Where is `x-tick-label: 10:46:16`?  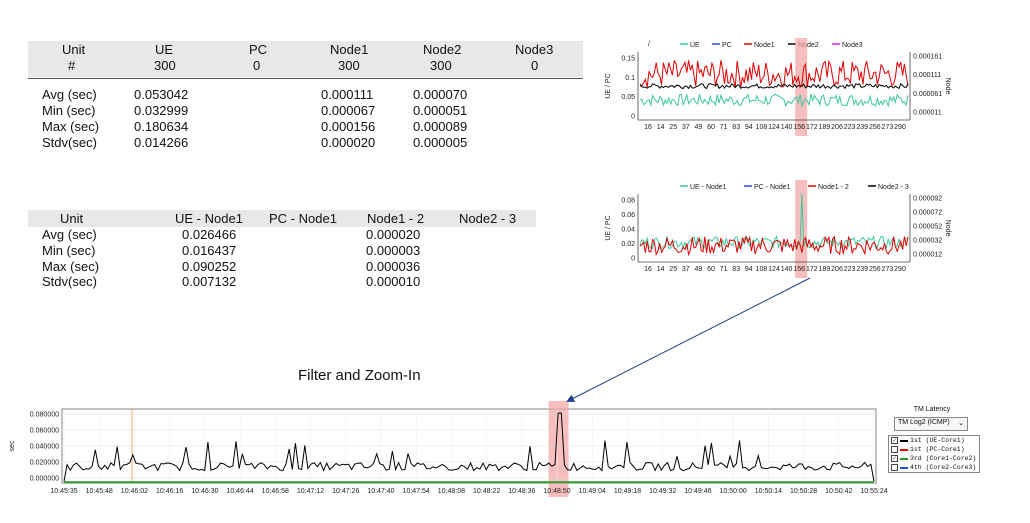 x-tick-label: 10:46:16 is located at coordinates (169, 491).